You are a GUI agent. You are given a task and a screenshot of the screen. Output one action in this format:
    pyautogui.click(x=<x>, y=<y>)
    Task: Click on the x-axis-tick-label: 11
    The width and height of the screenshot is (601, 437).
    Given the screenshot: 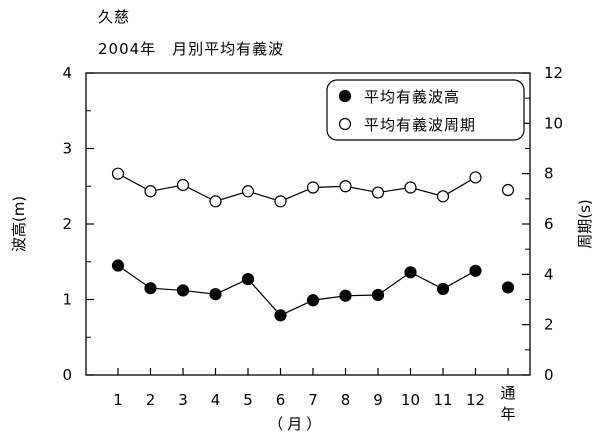 What is the action you would take?
    pyautogui.click(x=442, y=400)
    